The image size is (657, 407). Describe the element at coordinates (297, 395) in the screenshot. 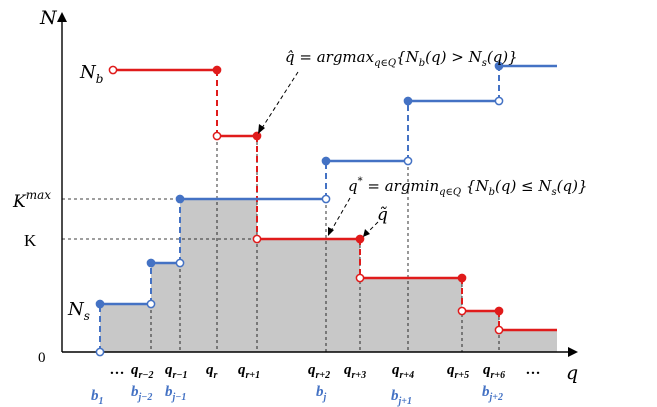

I see `b-tick-labels: b1 bj−2 bj−1 bj bj+1 bj+2` at that location.